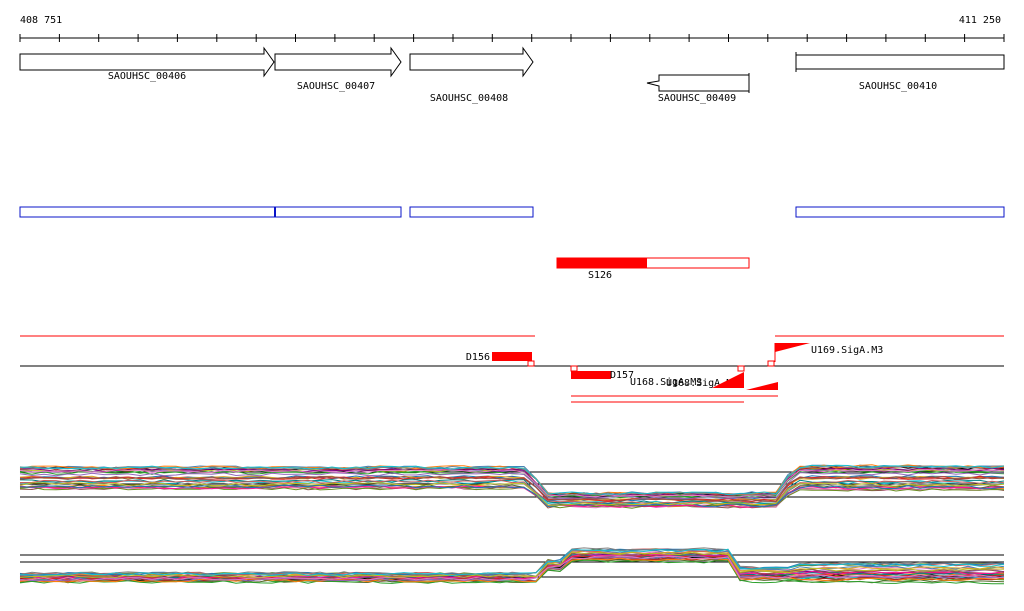 This screenshot has height=611, width=1024. I want to click on feature-d157: D157, so click(602, 373).